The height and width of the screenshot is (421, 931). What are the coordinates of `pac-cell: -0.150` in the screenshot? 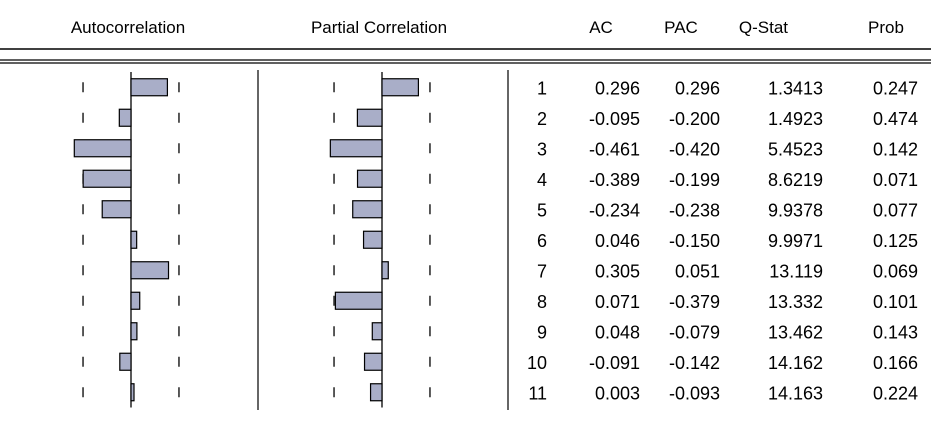 It's located at (694, 241).